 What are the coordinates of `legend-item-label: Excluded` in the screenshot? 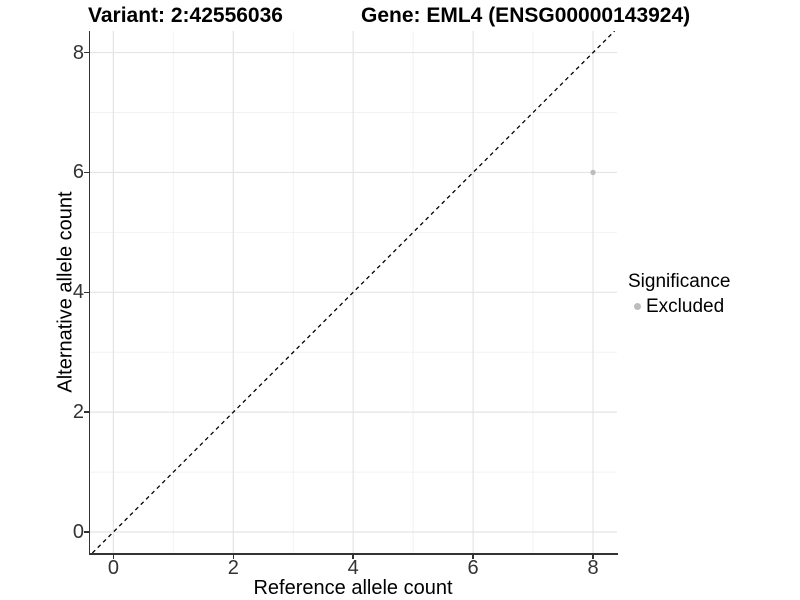 It's located at (685, 306).